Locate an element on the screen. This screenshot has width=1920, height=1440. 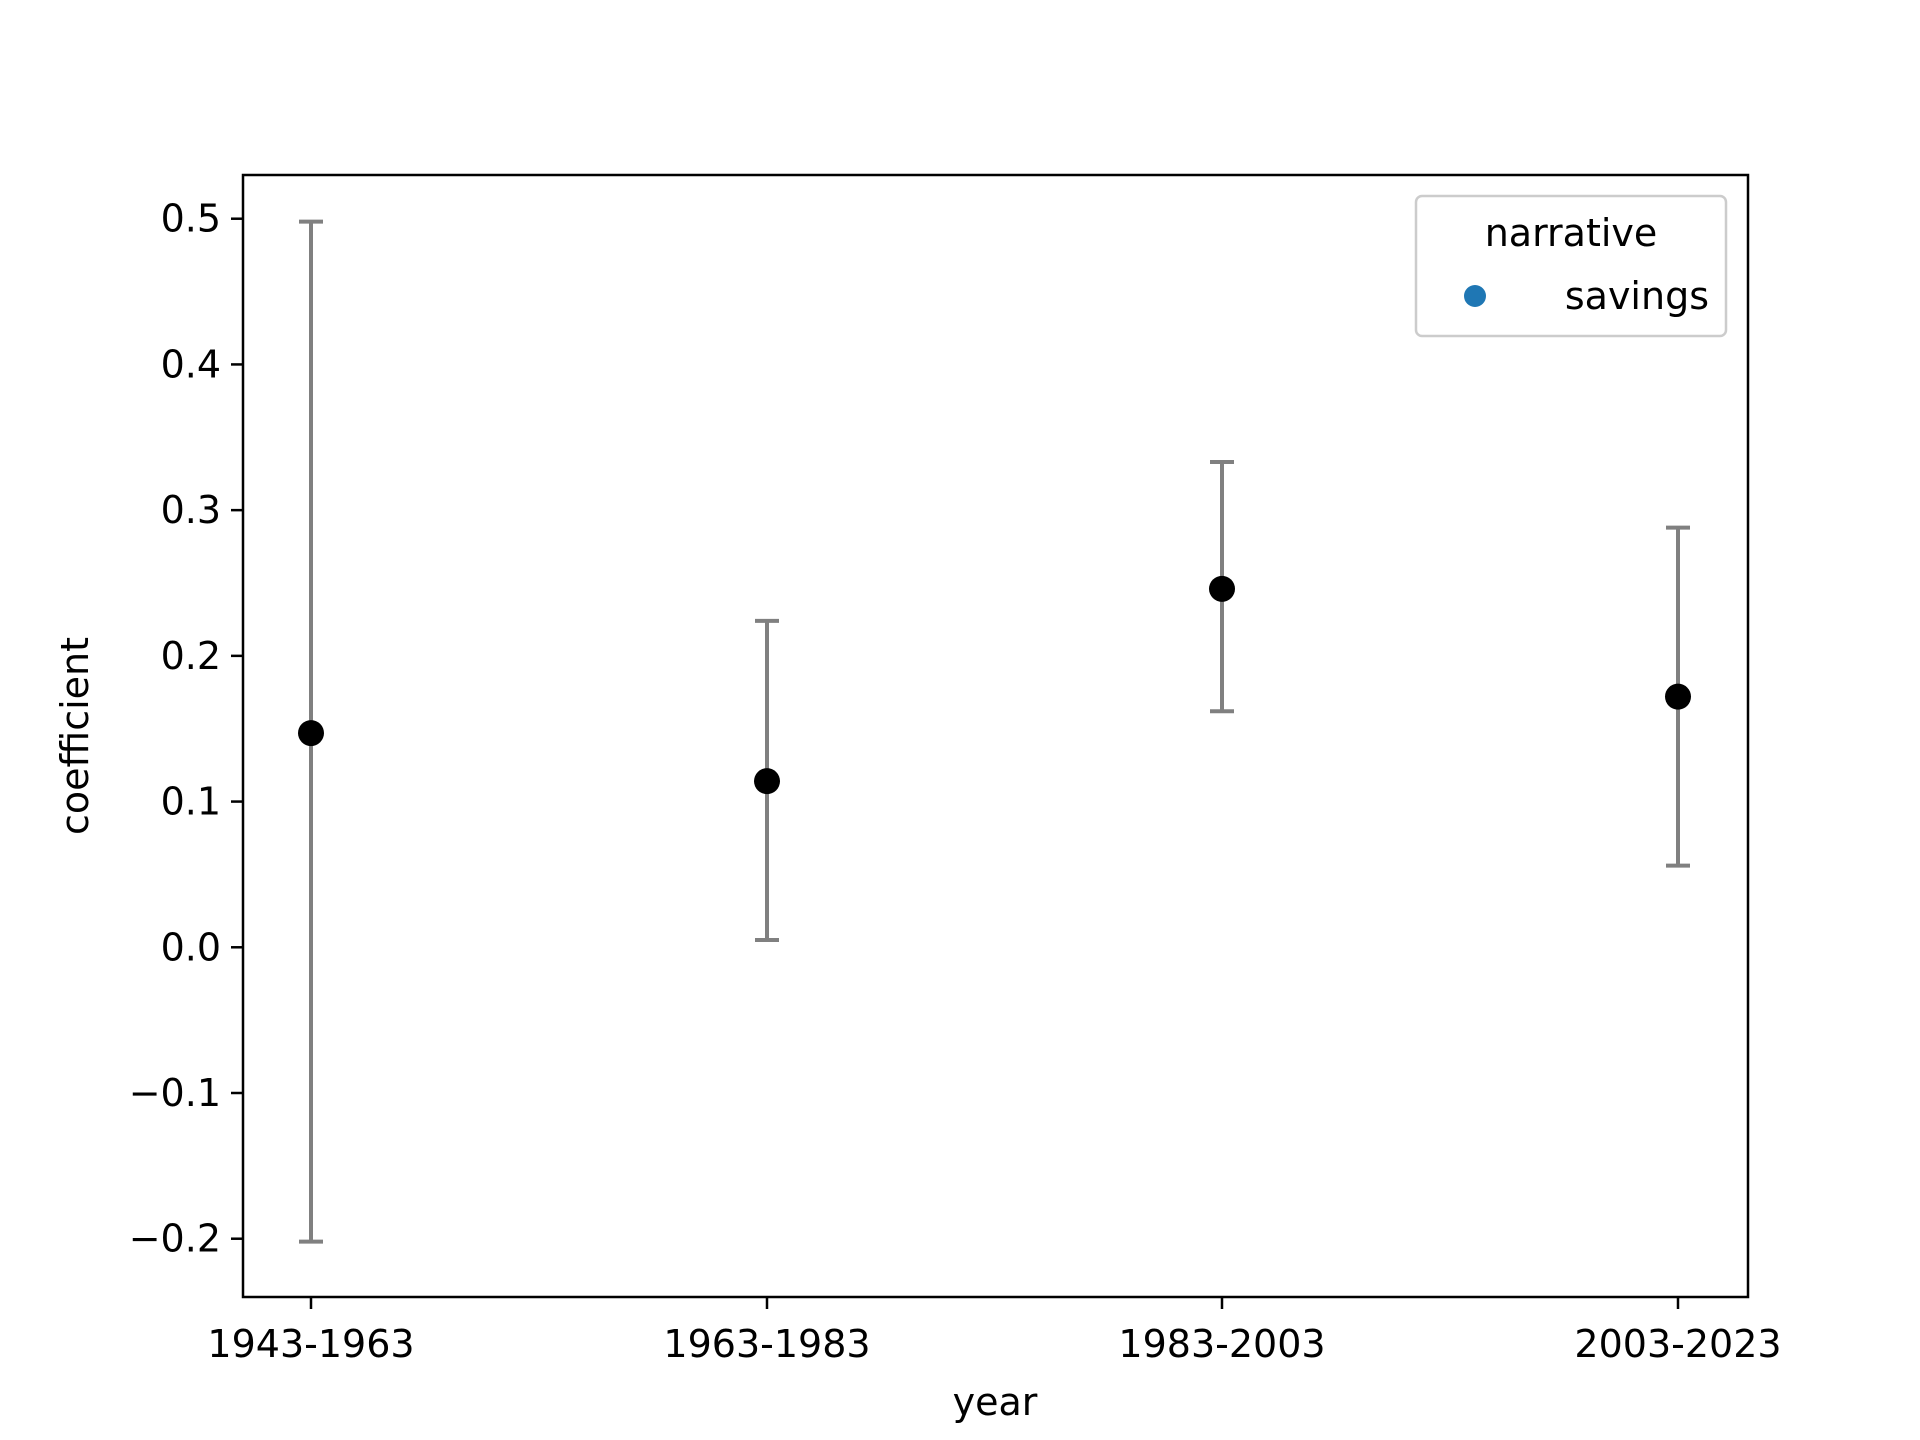
x-tick-label: 1963-1983 is located at coordinates (766, 1344).